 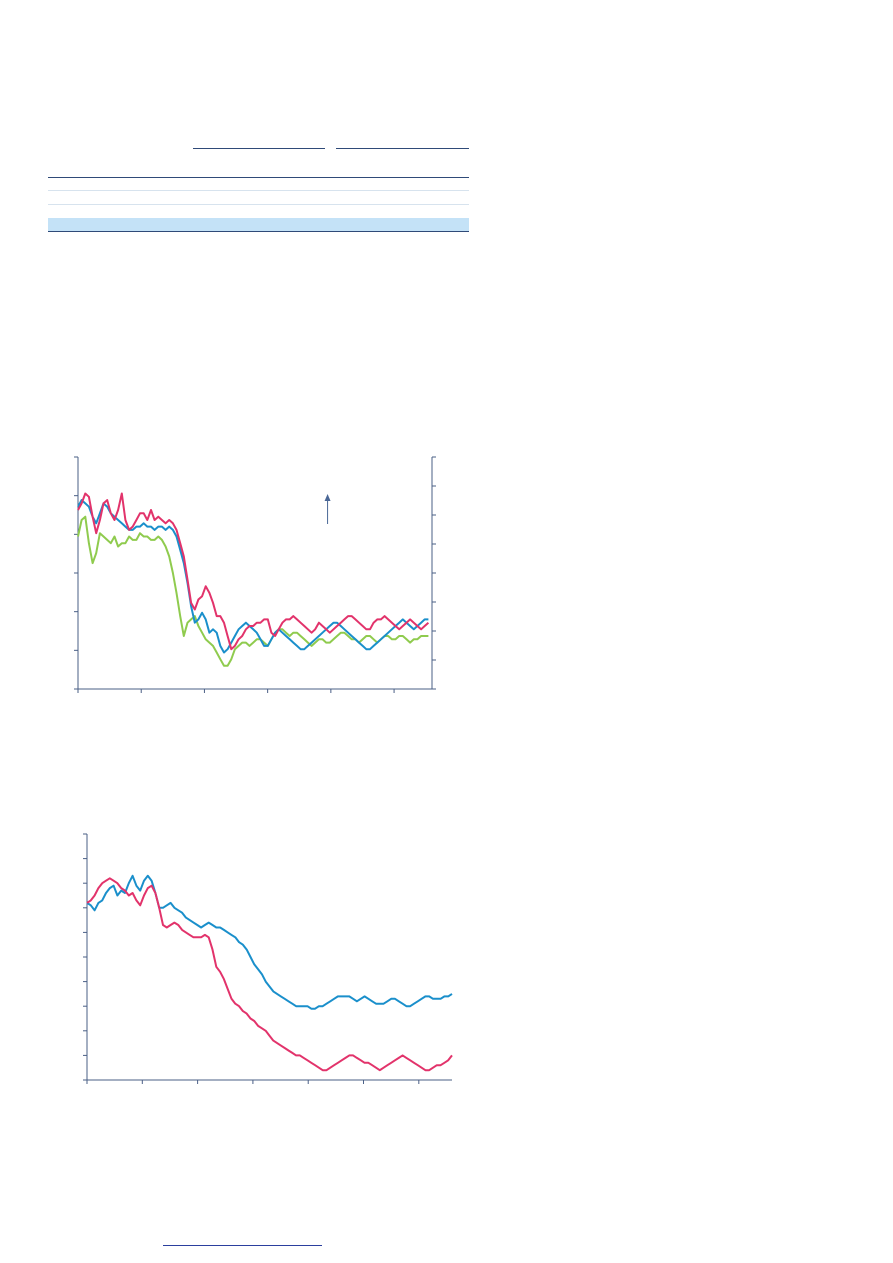 I want to click on series-line-green, so click(x=253, y=591).